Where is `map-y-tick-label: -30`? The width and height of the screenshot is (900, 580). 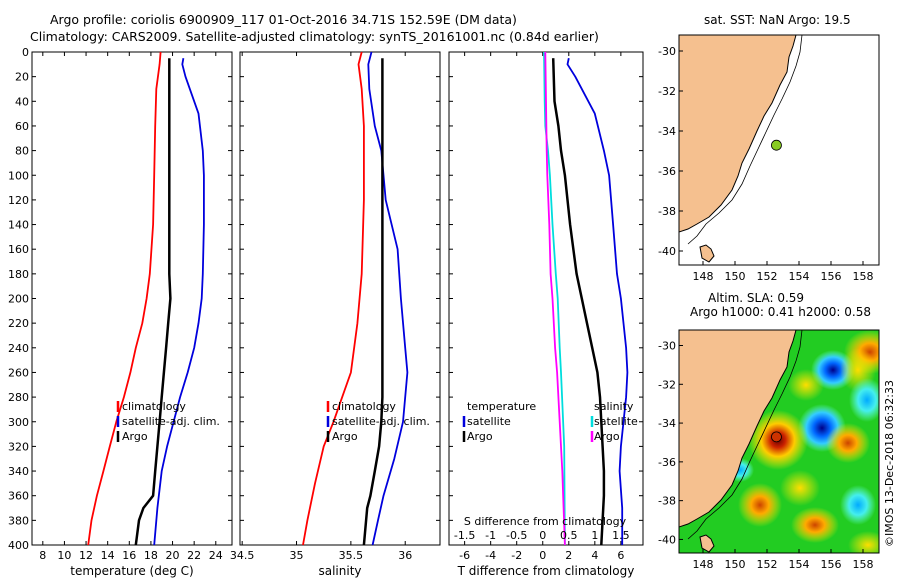 map-y-tick-label: -30 is located at coordinates (667, 346).